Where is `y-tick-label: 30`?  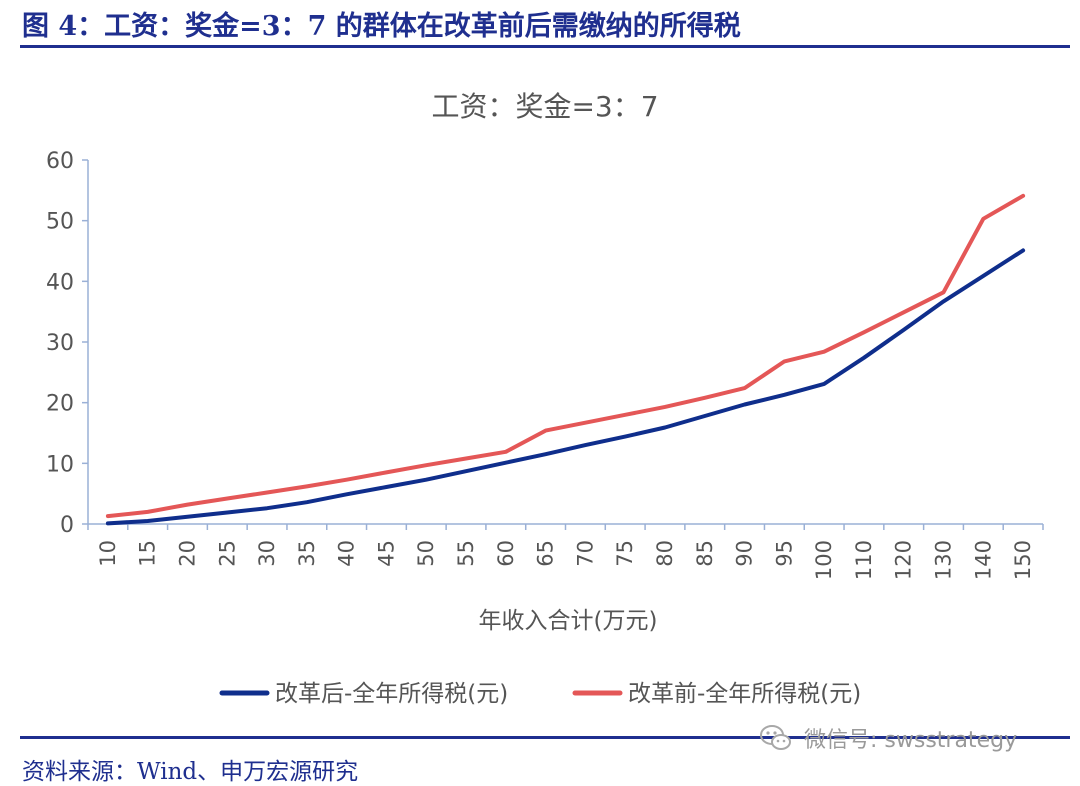
y-tick-label: 30 is located at coordinates (60, 343).